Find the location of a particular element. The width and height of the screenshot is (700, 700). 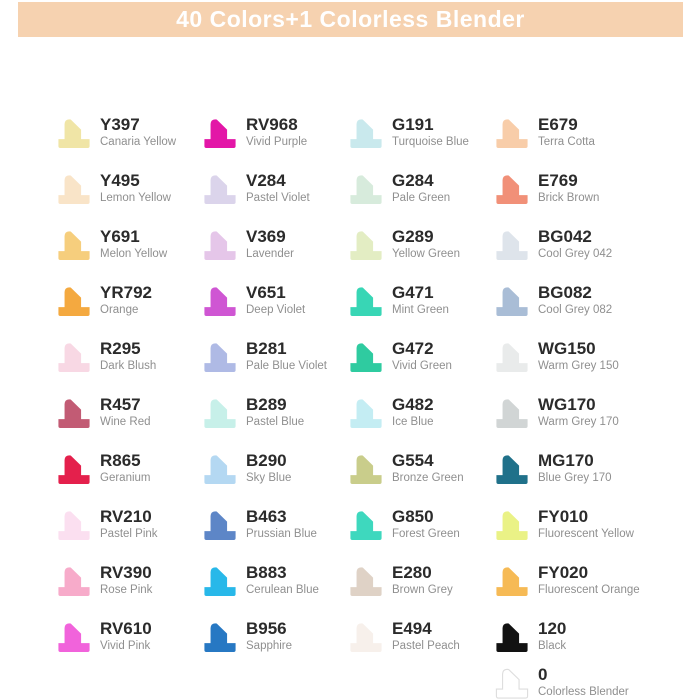

color-labels: E679 Terra Cotta is located at coordinates (566, 132).